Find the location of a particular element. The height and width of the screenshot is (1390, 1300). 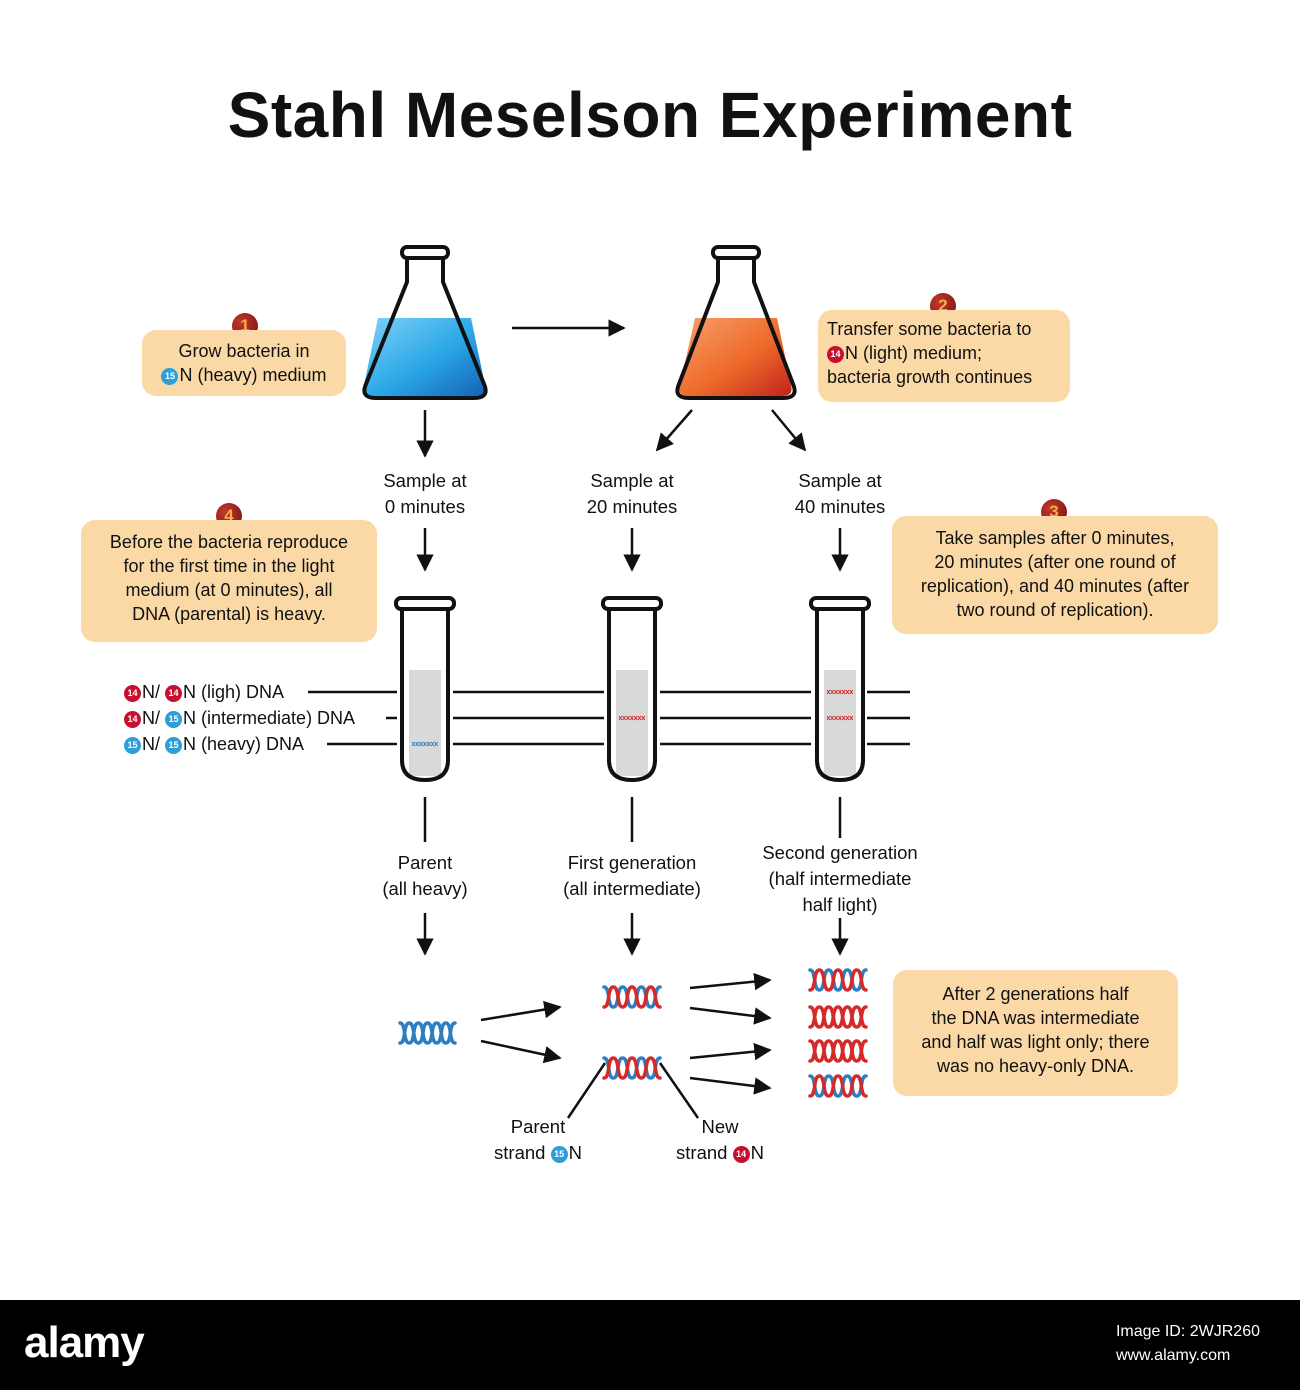

band-light-second is located at coordinates (840, 692).